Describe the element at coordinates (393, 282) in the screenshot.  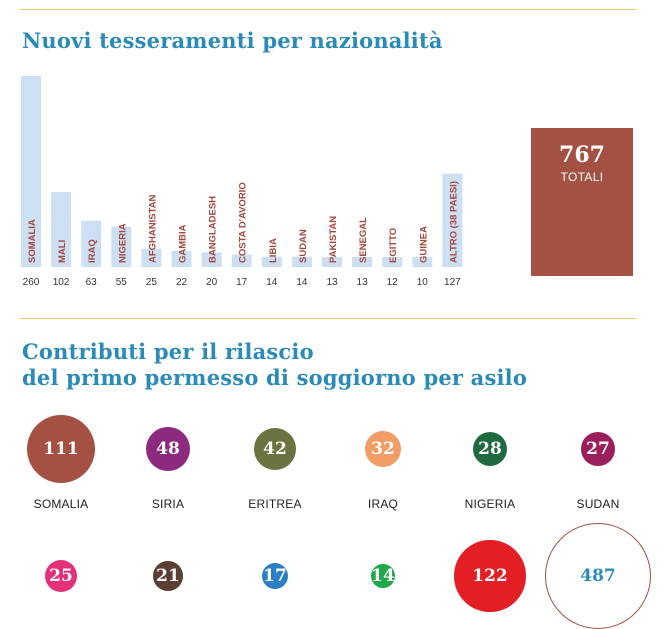
I see `bar-value-label: 12` at that location.